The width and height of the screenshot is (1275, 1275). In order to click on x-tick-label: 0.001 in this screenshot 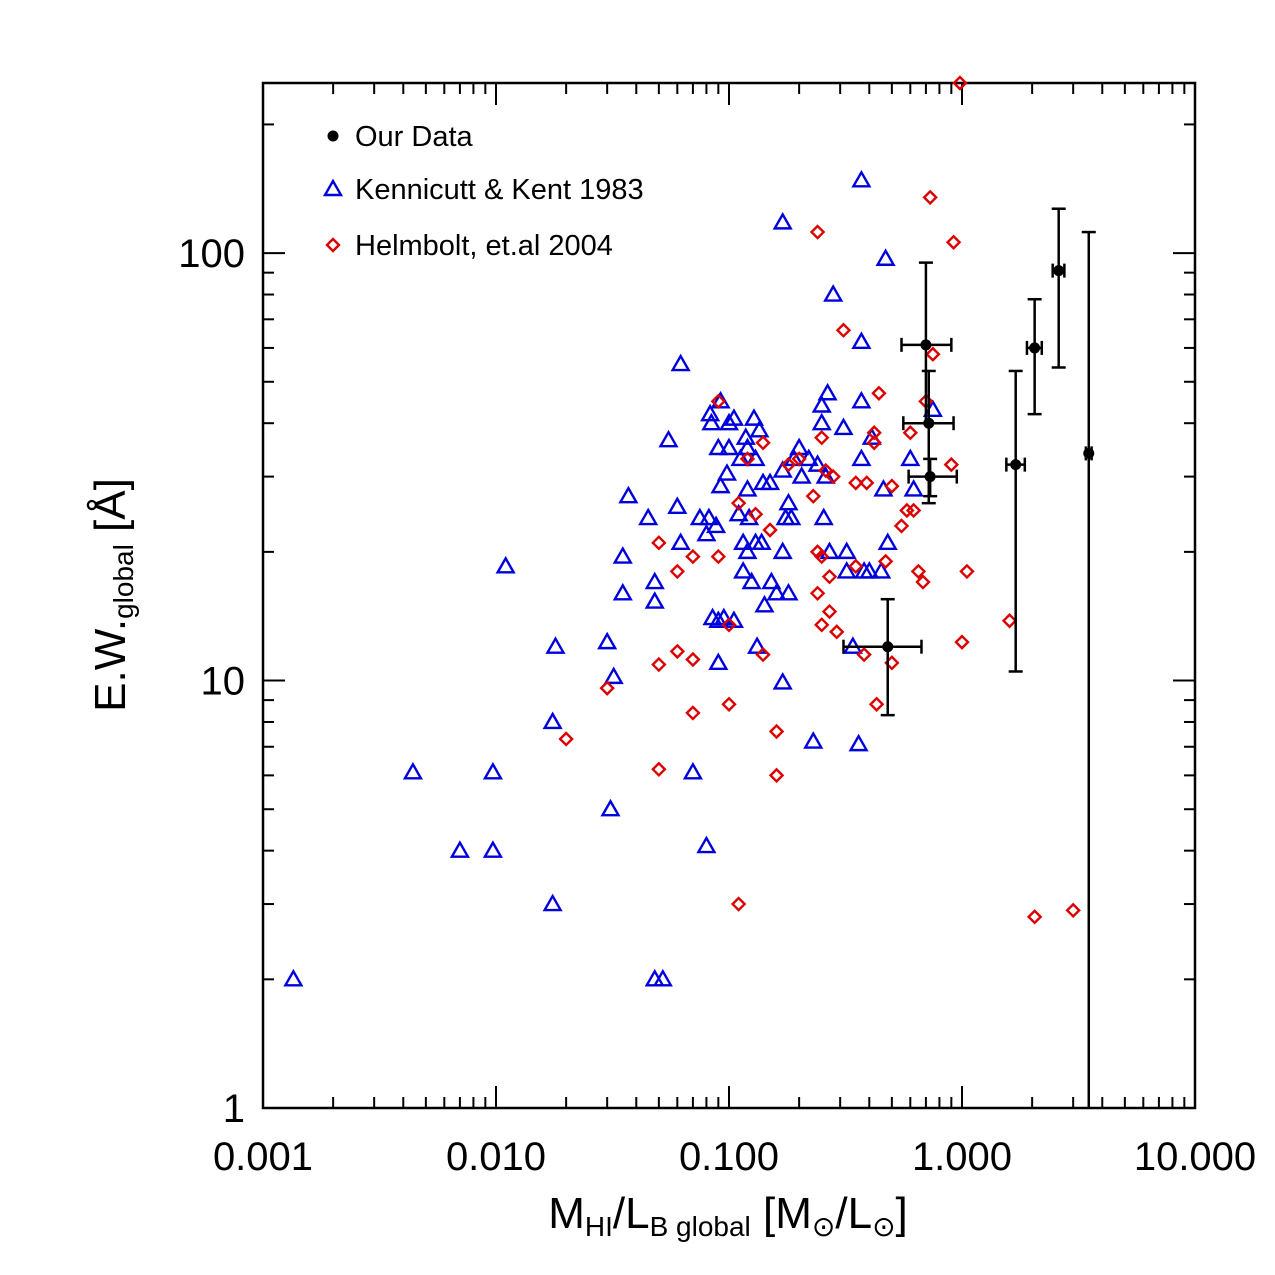, I will do `click(263, 1157)`.